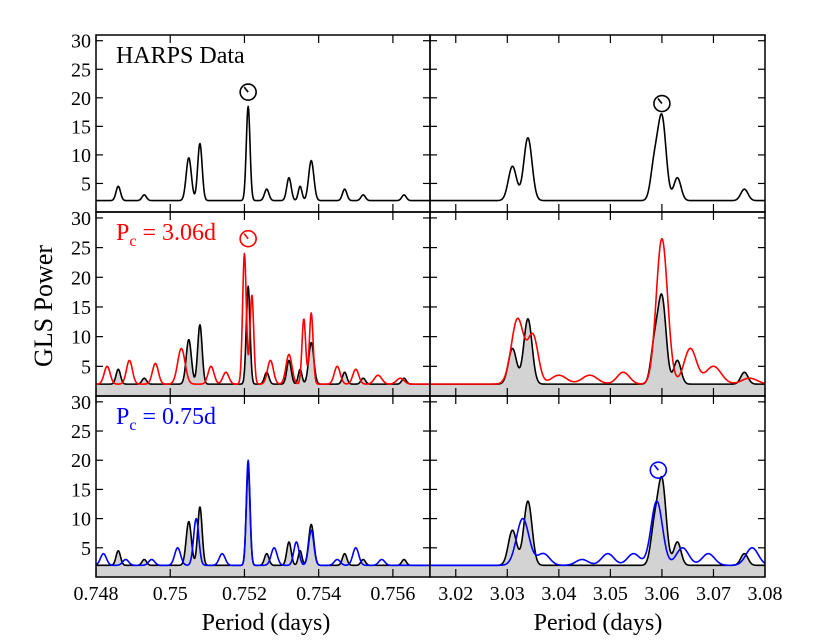  I want to click on plot-area-top-right, so click(597, 157).